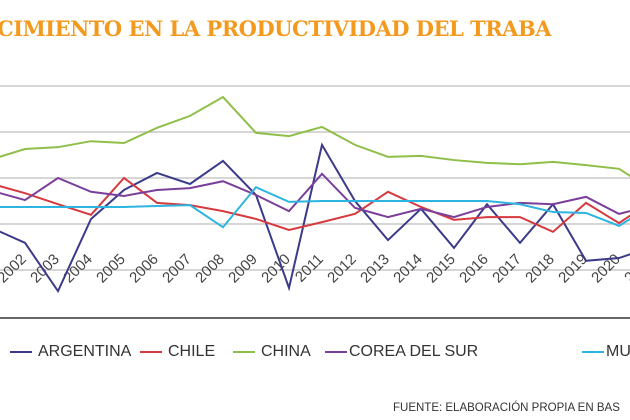 This screenshot has height=420, width=630. What do you see at coordinates (177, 269) in the screenshot?
I see `x-tick-label: 2007` at bounding box center [177, 269].